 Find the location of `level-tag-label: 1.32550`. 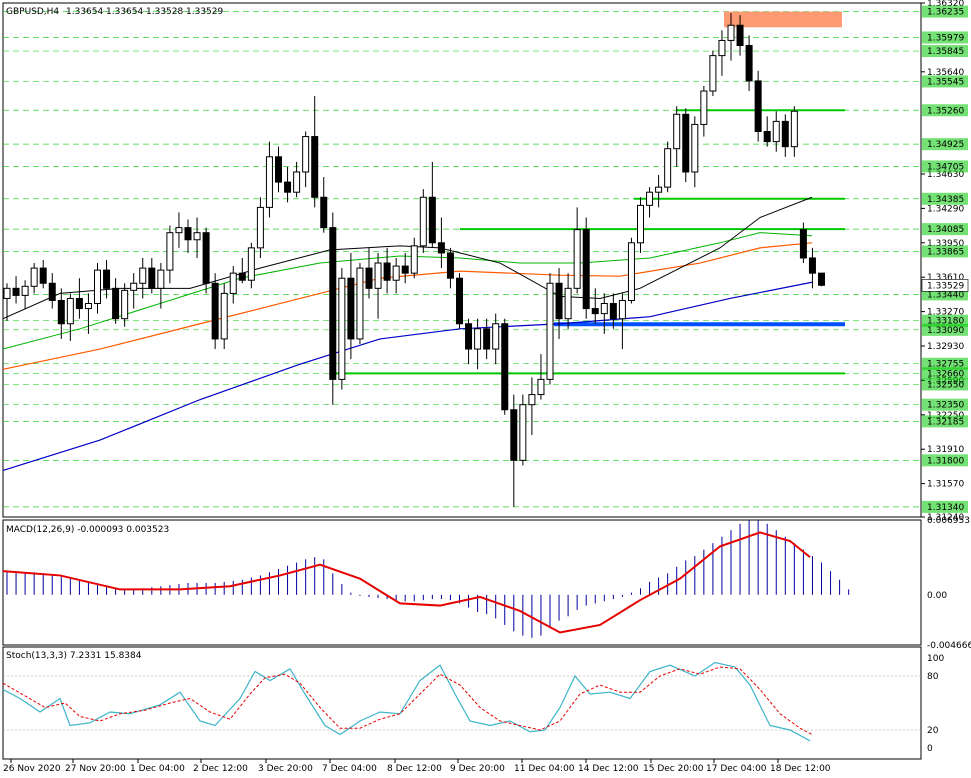

level-tag-label: 1.32550 is located at coordinates (945, 385).